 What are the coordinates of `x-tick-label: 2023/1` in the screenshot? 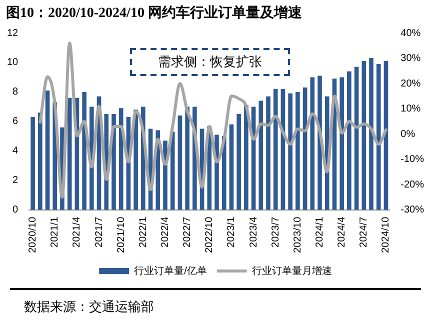 It's located at (232, 232).